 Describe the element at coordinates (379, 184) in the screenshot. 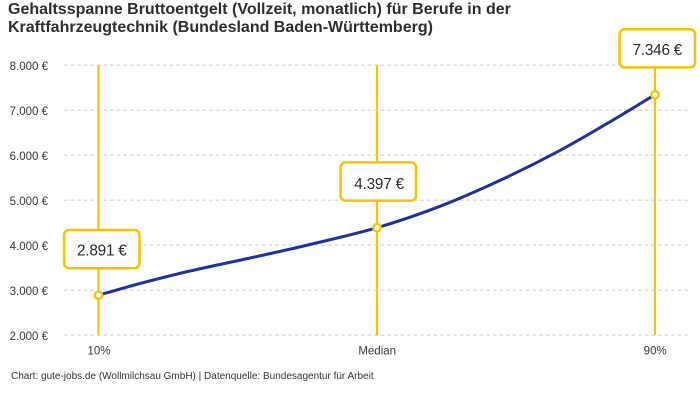

I see `svg-text: 4.397 €` at that location.